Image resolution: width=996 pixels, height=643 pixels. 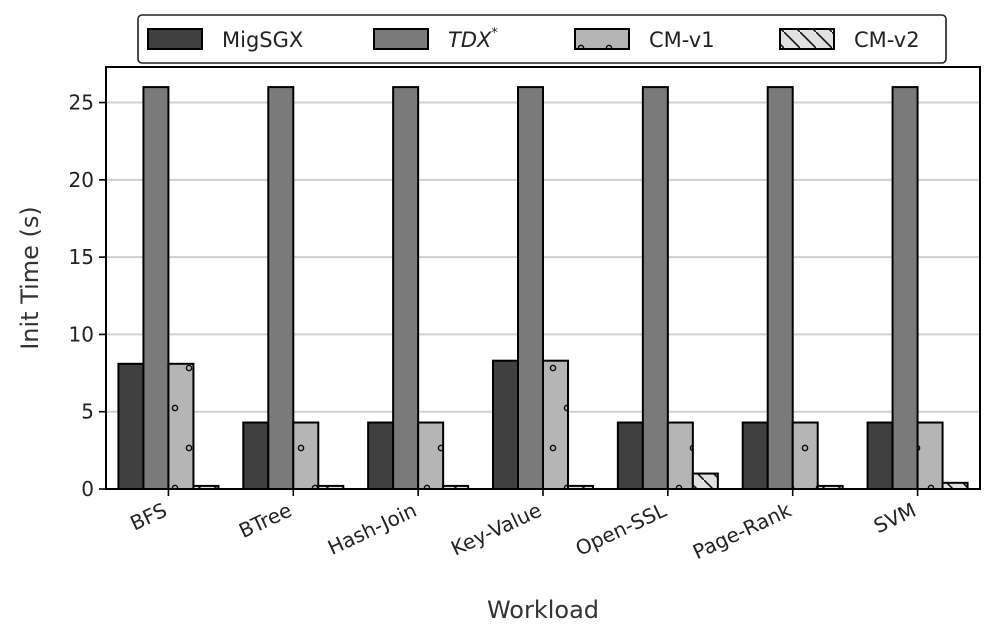 What do you see at coordinates (381, 455) in the screenshot?
I see `bar-migsgx-hash-join` at bounding box center [381, 455].